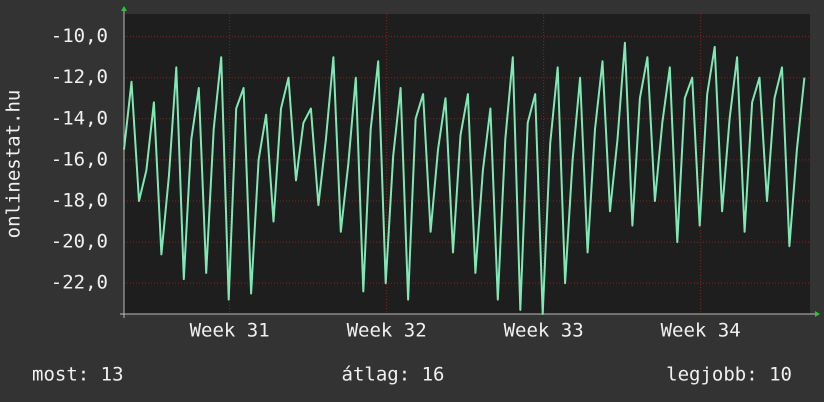 The width and height of the screenshot is (824, 402). Describe the element at coordinates (14, 164) in the screenshot. I see `y-axis-label: onlinestat.hu` at that location.